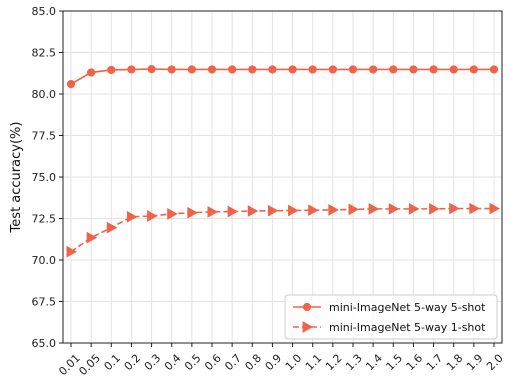 Image resolution: width=510 pixels, height=381 pixels. I want to click on series-5-shot, so click(282, 77).